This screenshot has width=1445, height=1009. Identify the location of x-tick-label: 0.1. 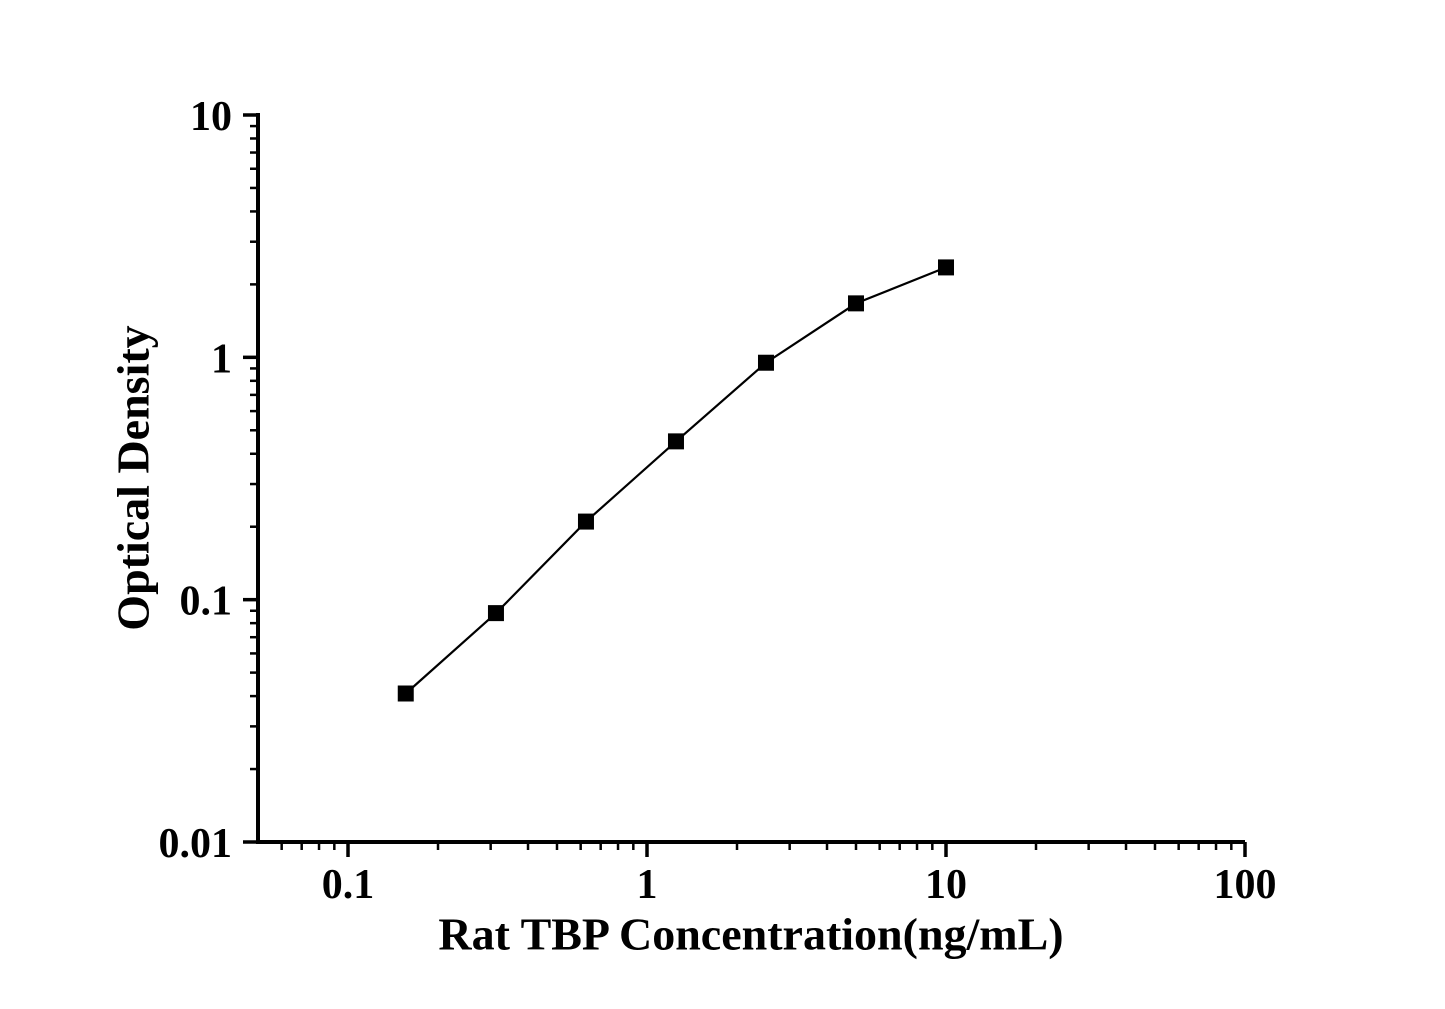
(348, 885).